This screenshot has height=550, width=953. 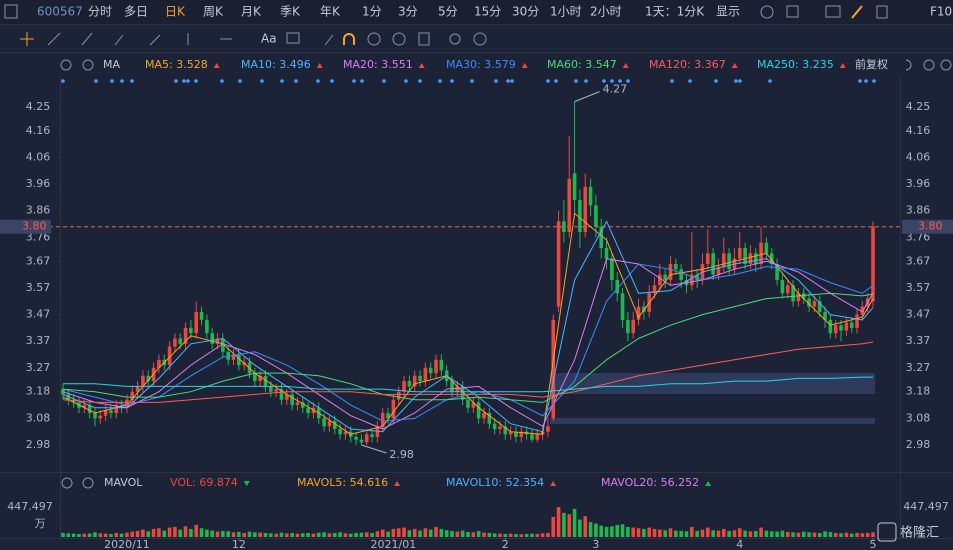 What do you see at coordinates (946, 65) in the screenshot?
I see `zoom-in` at bounding box center [946, 65].